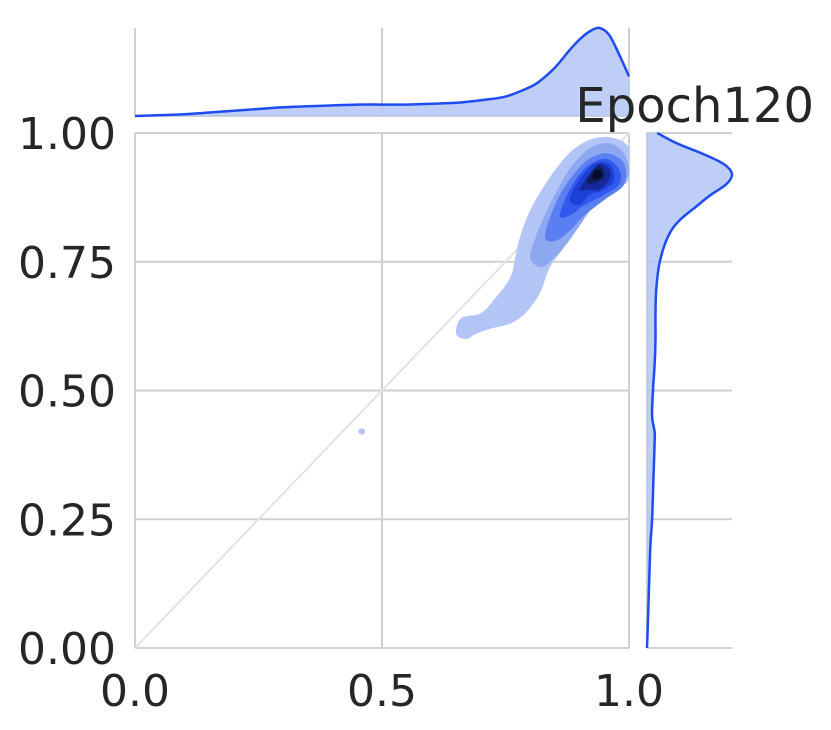 This screenshot has width=831, height=730. I want to click on chart-title: Epoch120, so click(694, 106).